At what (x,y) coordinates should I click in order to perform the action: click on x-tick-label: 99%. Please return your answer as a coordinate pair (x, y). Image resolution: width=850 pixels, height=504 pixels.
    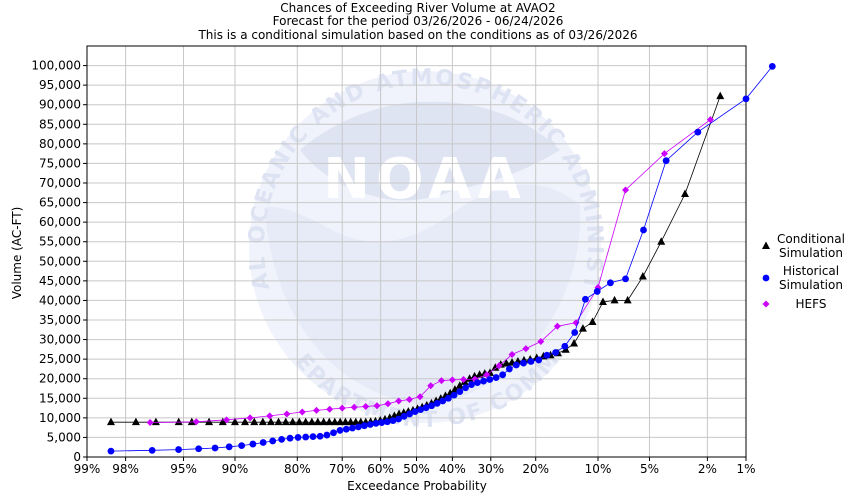
    Looking at the image, I should click on (87, 469).